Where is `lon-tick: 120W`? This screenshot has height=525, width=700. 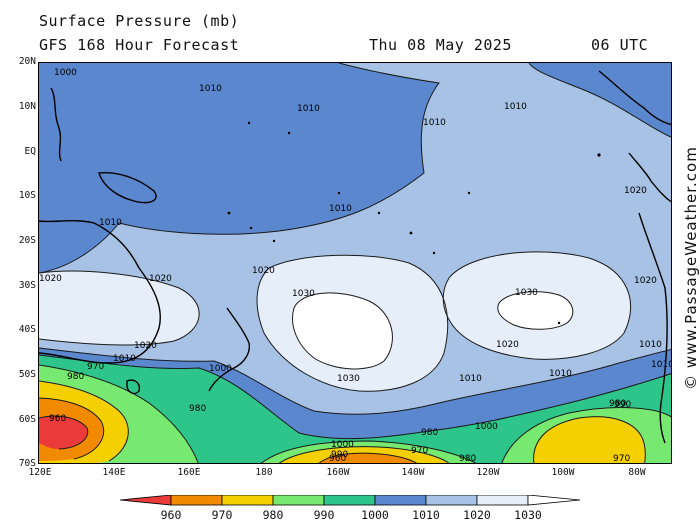 lon-tick: 120W is located at coordinates (488, 472).